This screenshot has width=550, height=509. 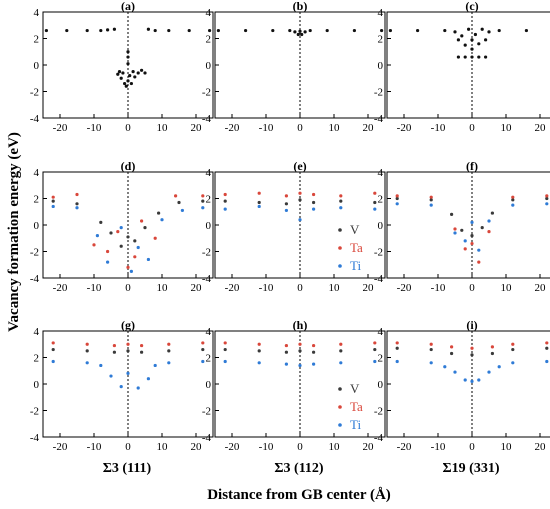 What do you see at coordinates (468, 384) in the screenshot?
I see `plot-frame` at bounding box center [468, 384].